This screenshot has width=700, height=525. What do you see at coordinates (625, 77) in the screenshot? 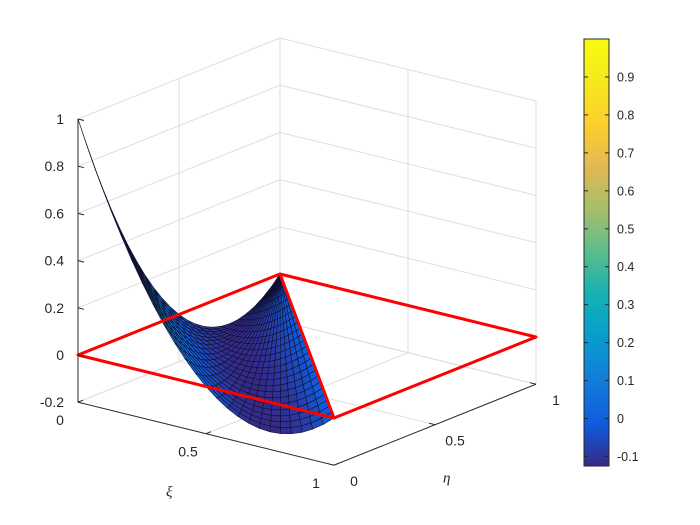
I see `colorbar-tick-label: 0.9` at bounding box center [625, 77].